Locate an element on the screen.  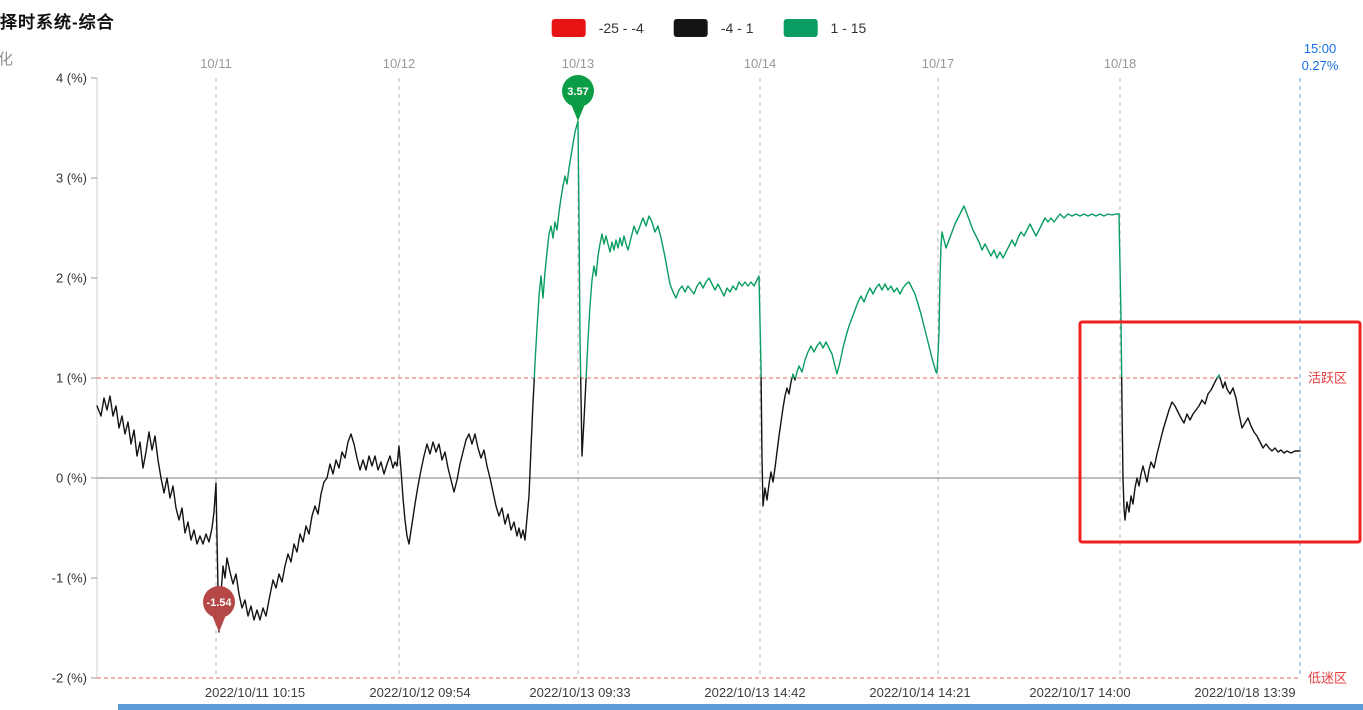
zone-label: 低迷区 is located at coordinates (1327, 678).